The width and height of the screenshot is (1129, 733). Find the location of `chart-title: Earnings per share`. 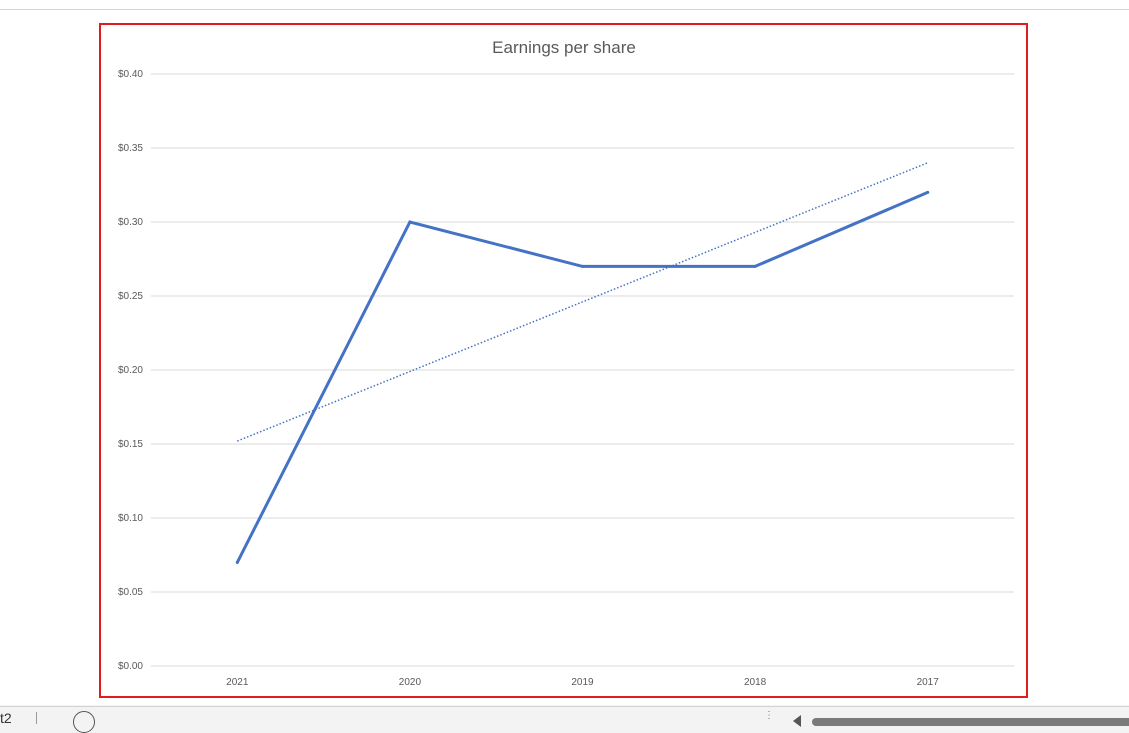

chart-title: Earnings per share is located at coordinates (564, 47).